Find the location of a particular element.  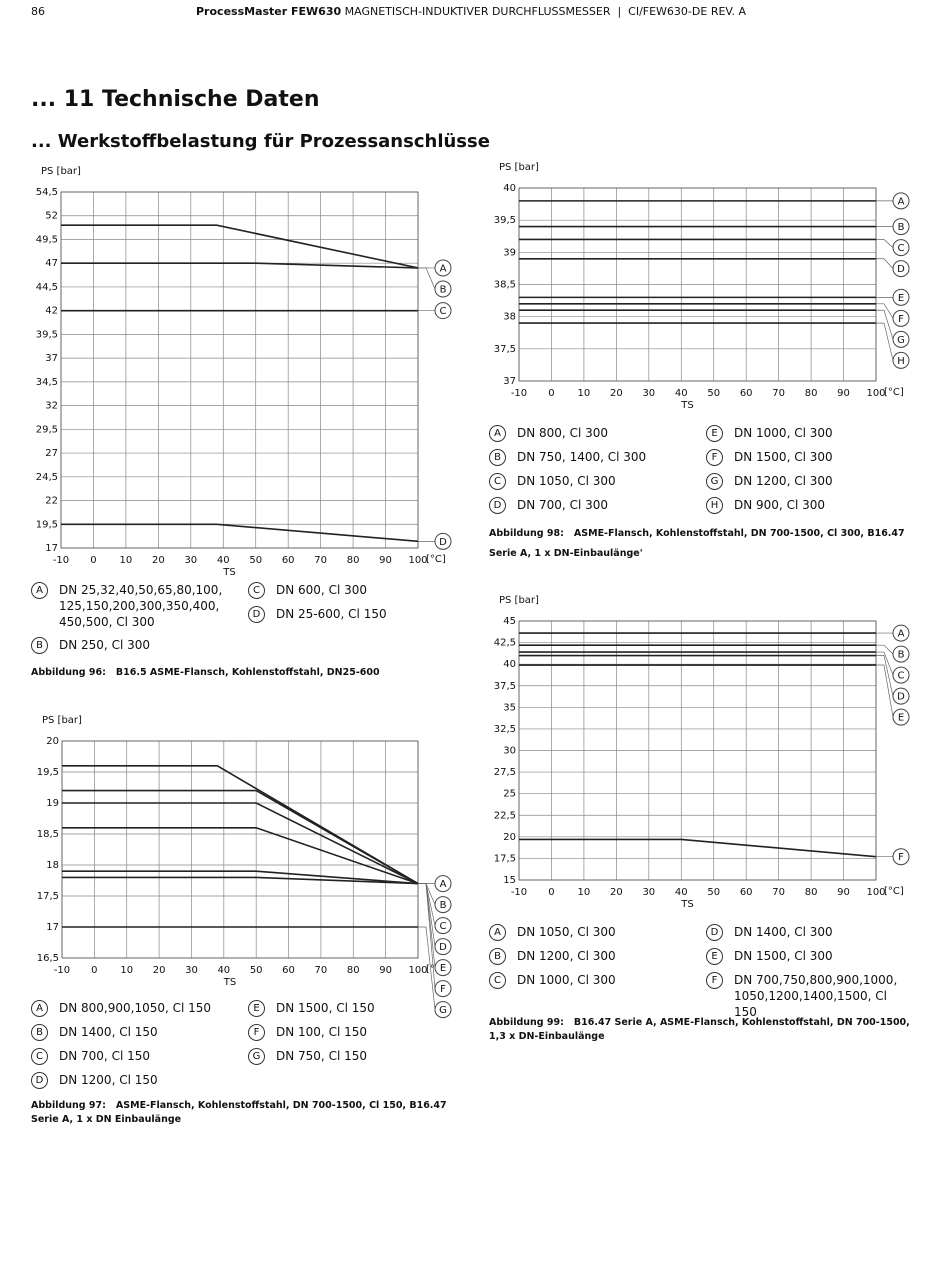

legend-text: DN 700, Cl 150 is located at coordinates (104, 1056).